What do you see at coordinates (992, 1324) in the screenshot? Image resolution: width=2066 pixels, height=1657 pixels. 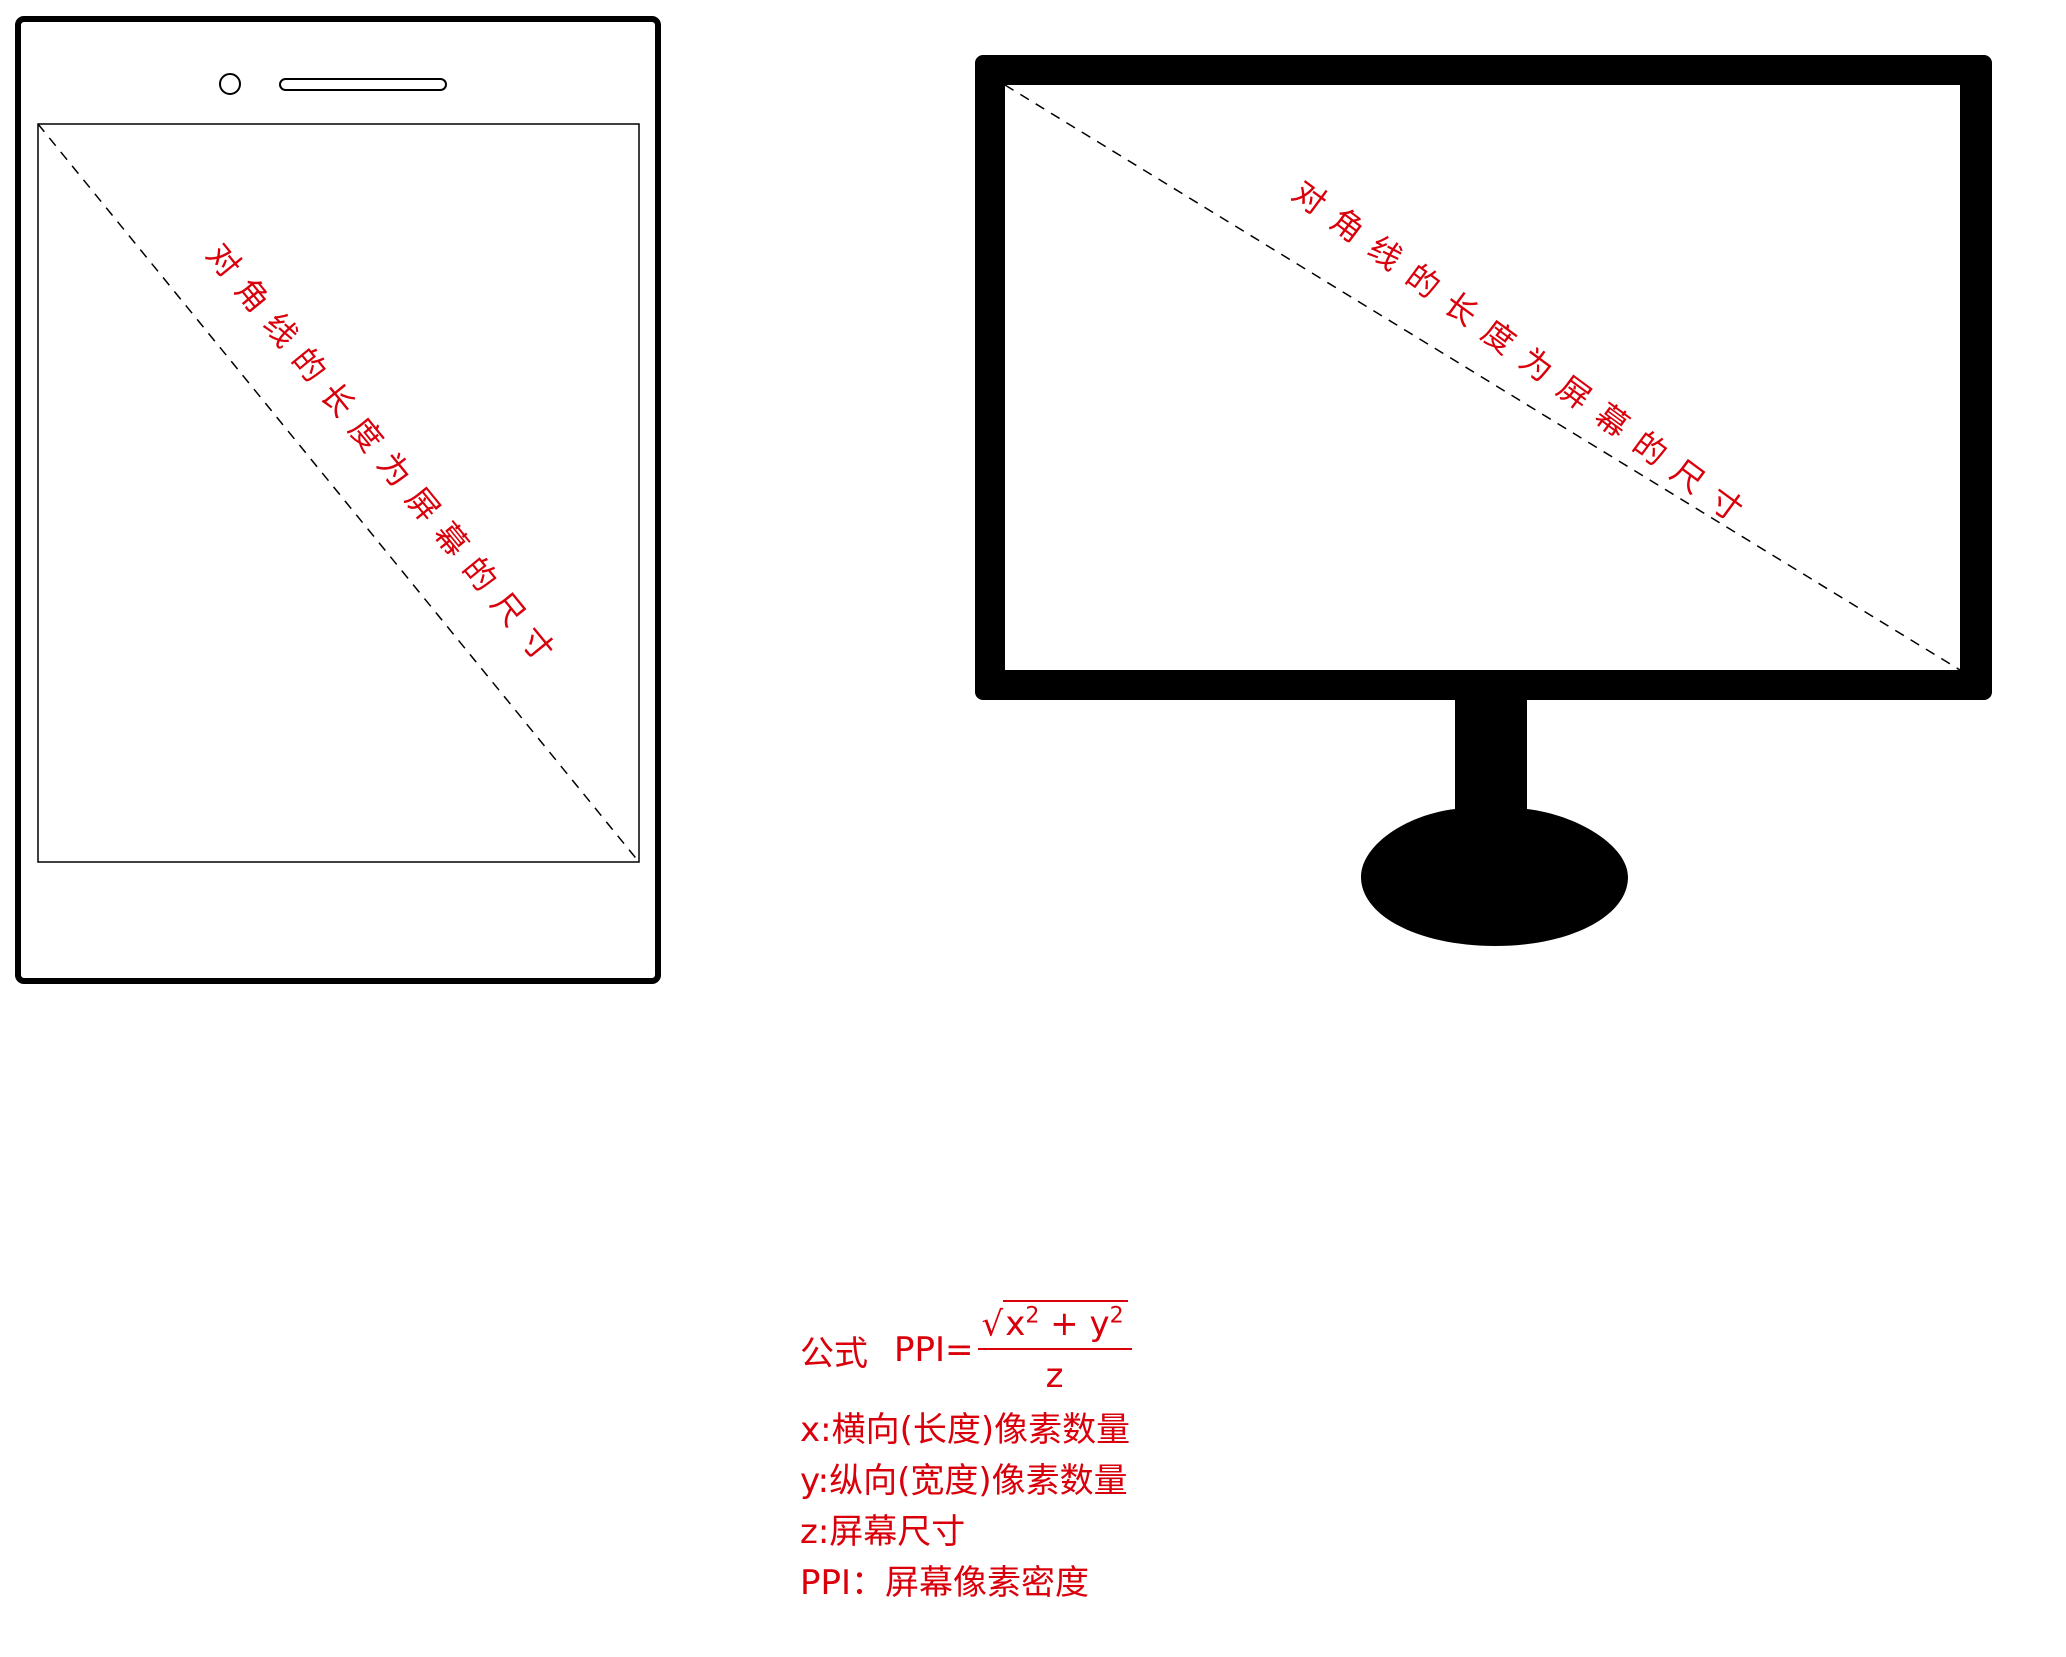 I see `sqrt-icon: √` at bounding box center [992, 1324].